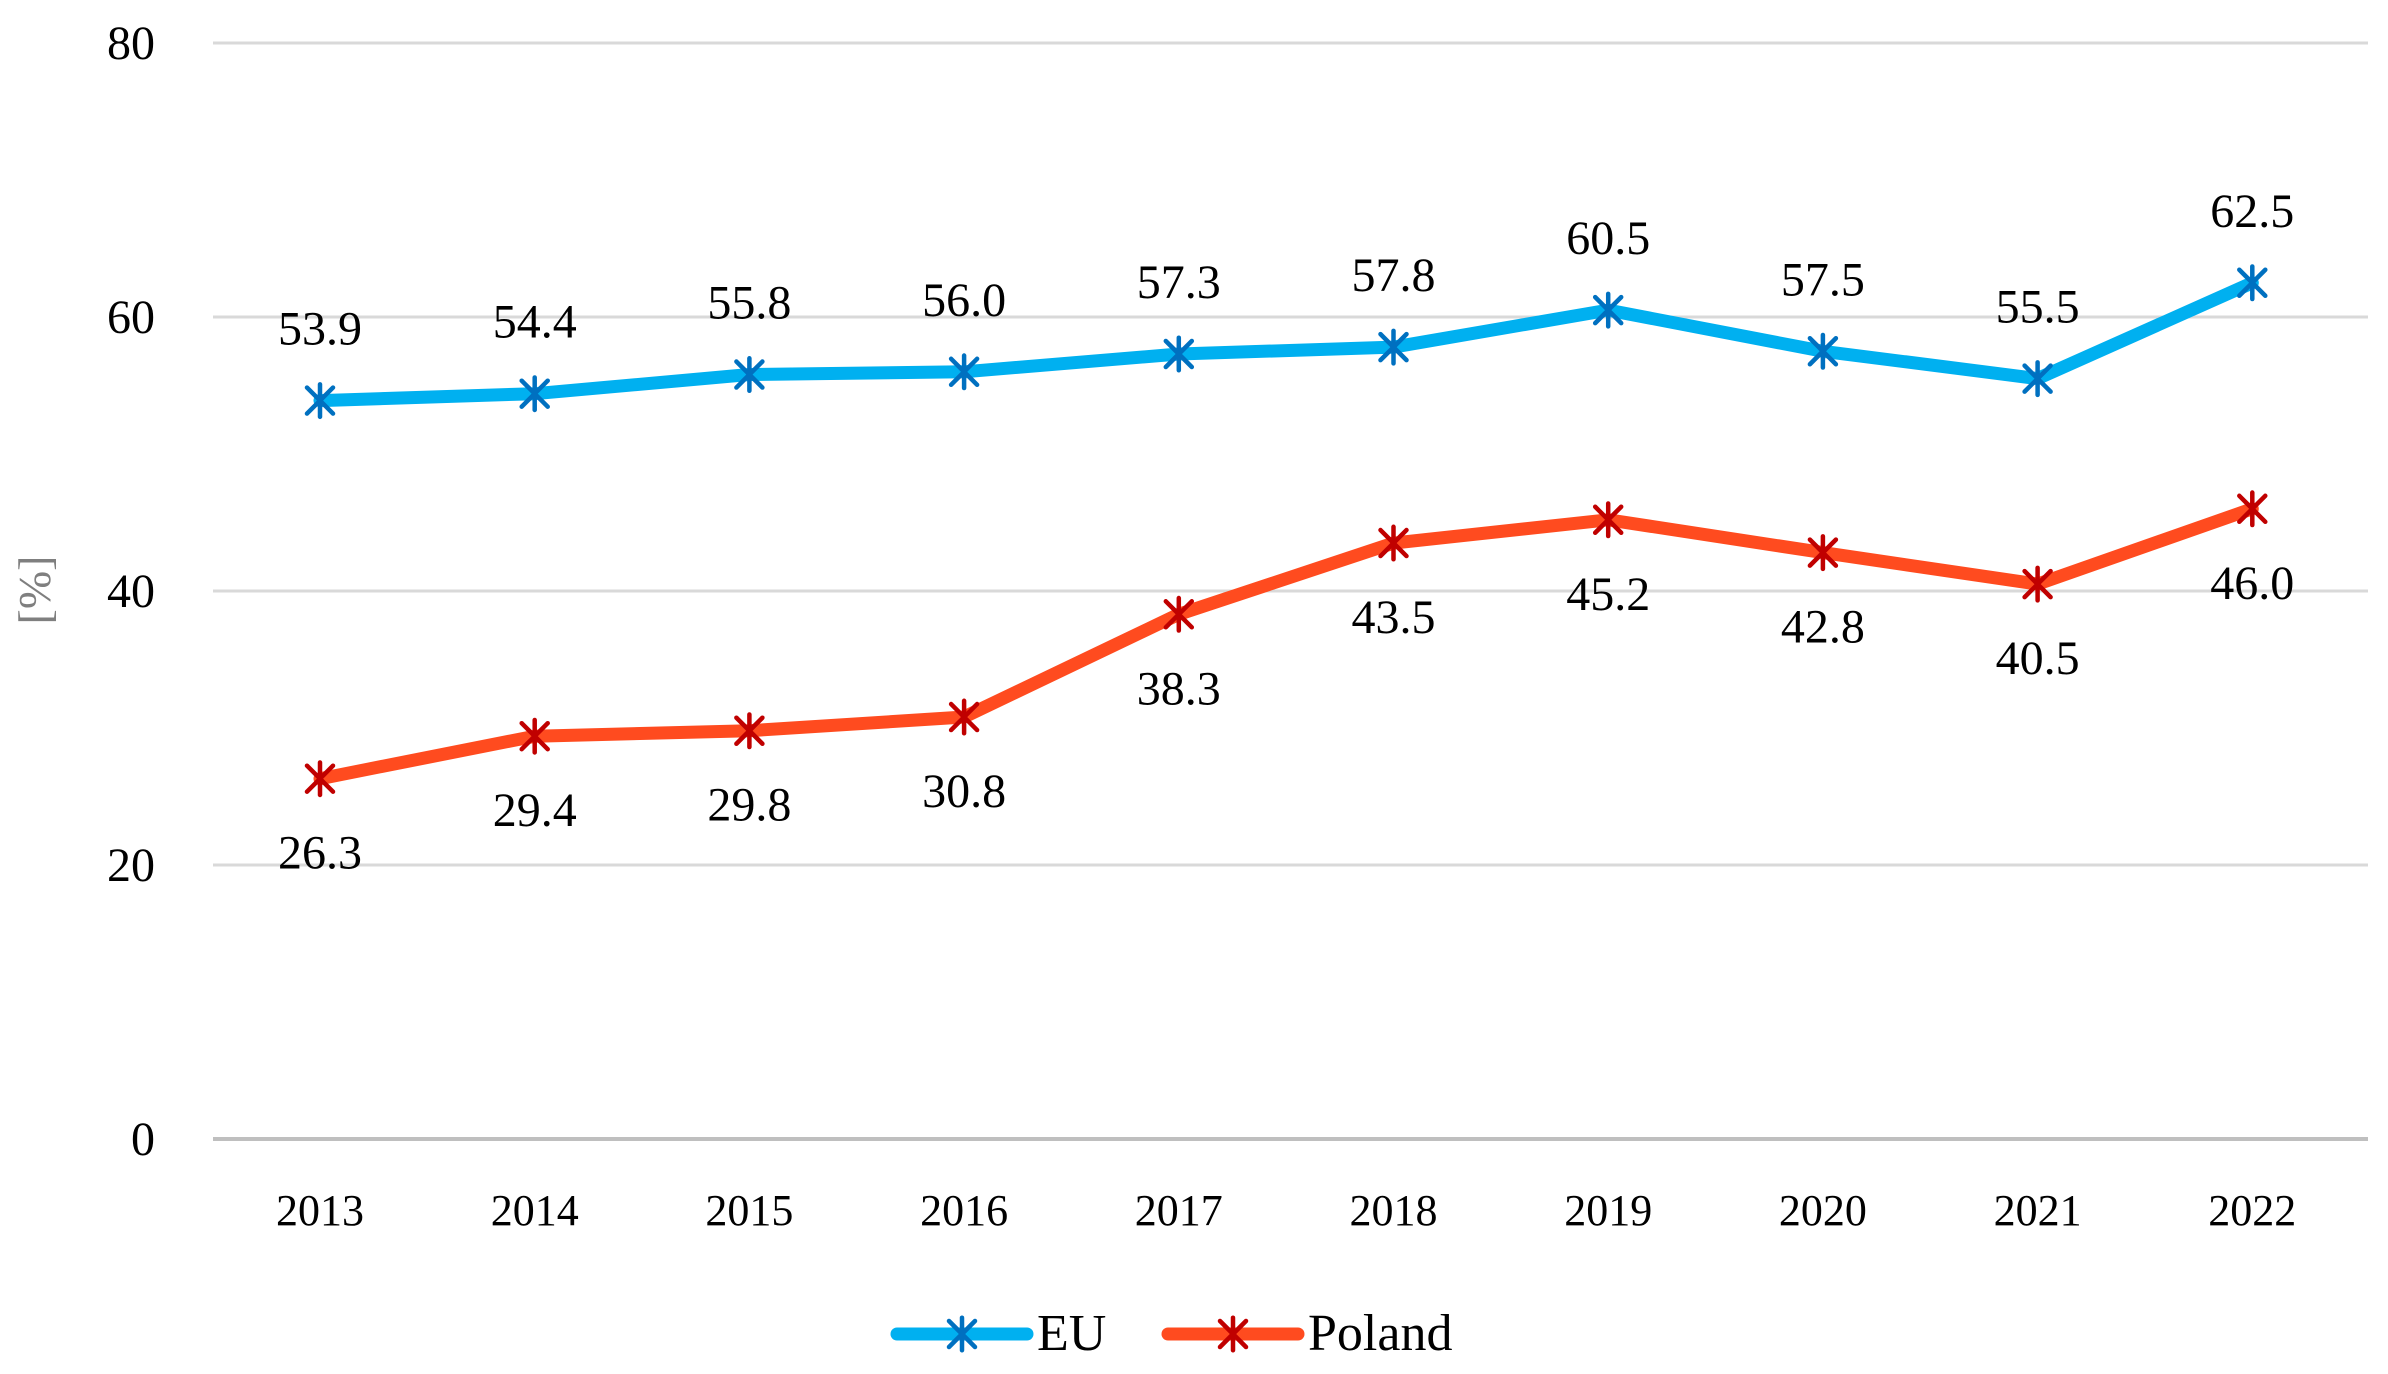 The image size is (2388, 1374). I want to click on legend-item-eu: EU, so click(998, 1333).